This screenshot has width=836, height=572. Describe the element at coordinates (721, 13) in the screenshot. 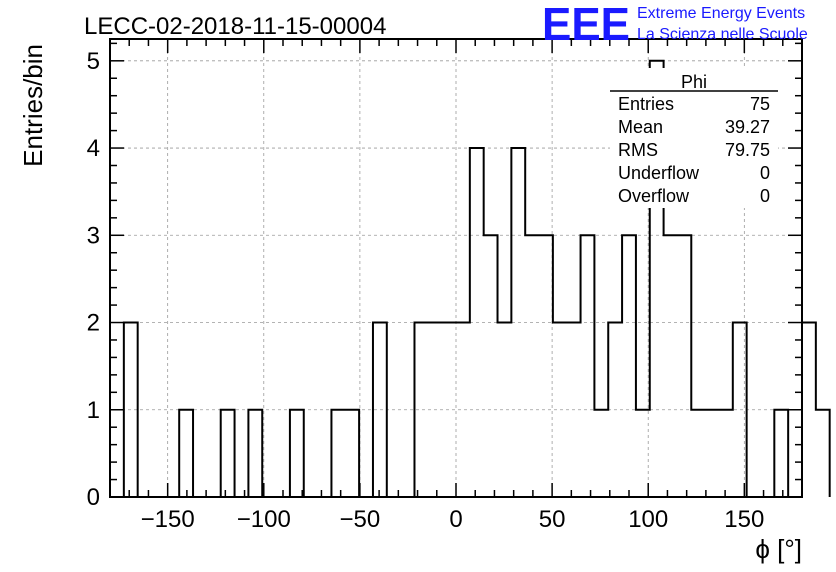

I see `logo-line1: Extreme Energy Events` at that location.